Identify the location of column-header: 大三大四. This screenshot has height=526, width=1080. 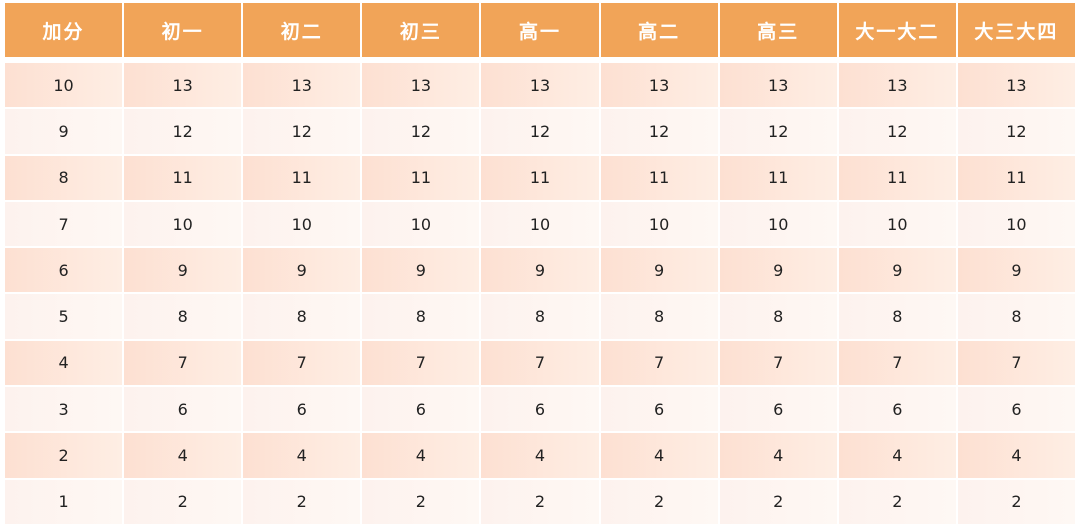
(1016, 30).